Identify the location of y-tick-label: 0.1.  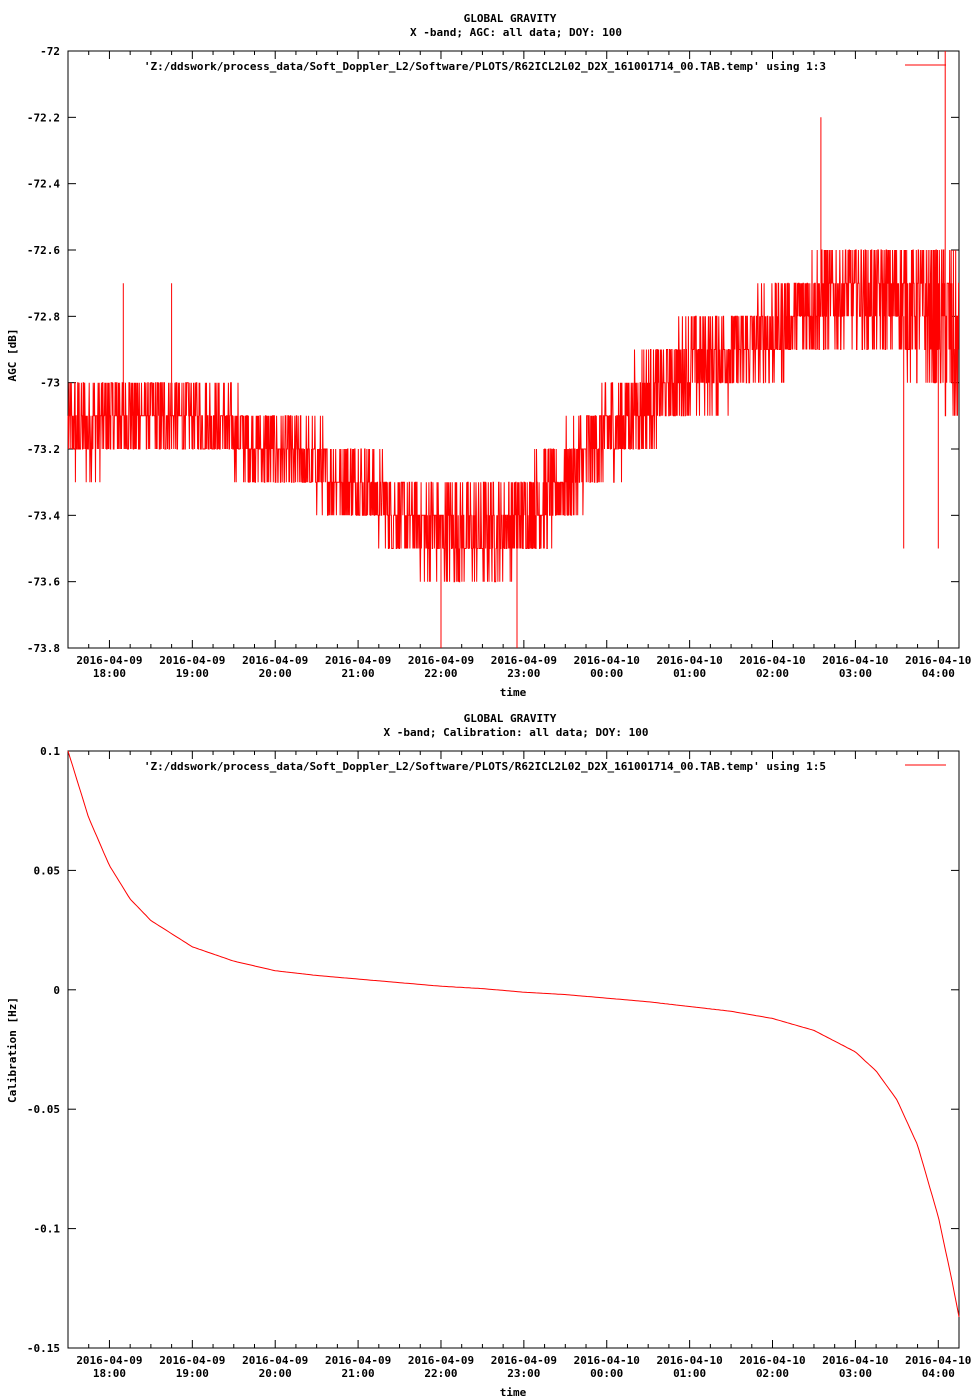
(50, 751).